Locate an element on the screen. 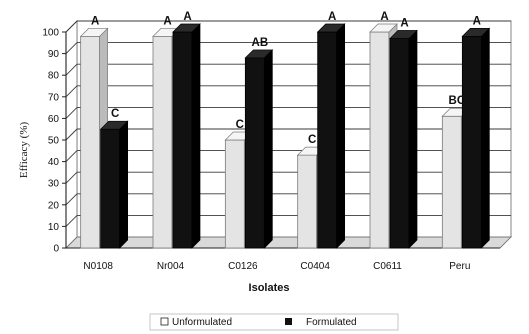 The width and height of the screenshot is (529, 334). significance-letter: AB is located at coordinates (260, 43).